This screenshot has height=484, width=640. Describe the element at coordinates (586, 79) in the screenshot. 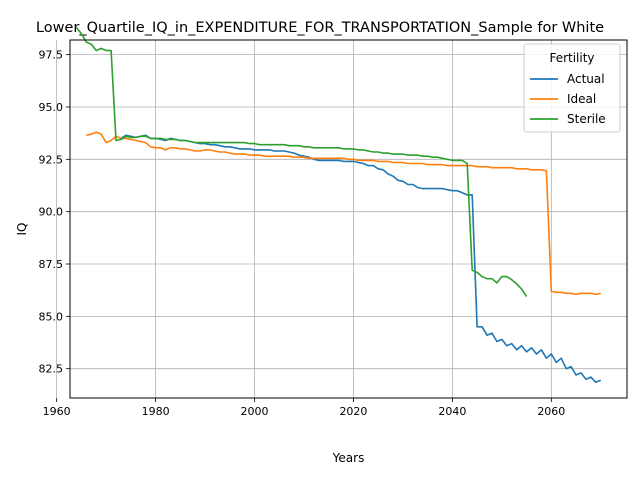

I see `legend-label-actual: Actual` at that location.